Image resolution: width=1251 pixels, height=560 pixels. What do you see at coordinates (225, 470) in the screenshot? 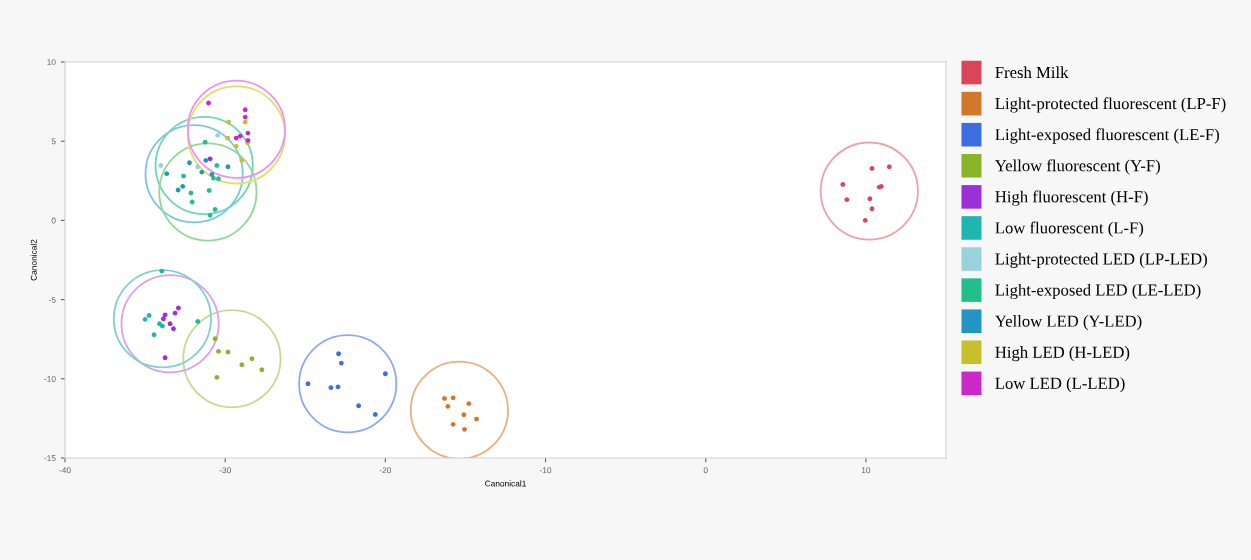
I see `x-tick-label: -30` at bounding box center [225, 470].